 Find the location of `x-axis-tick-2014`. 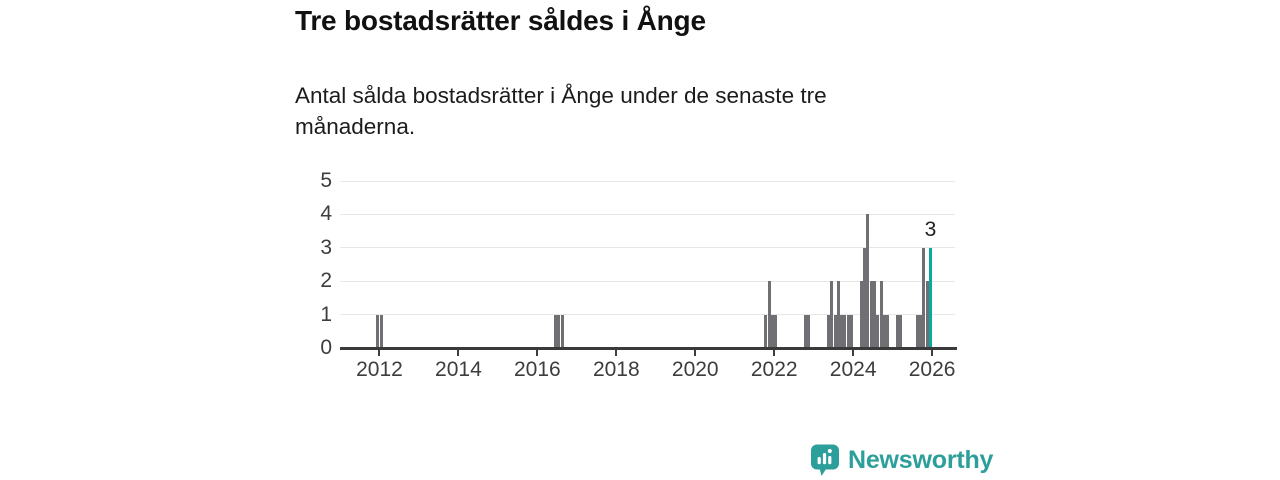

x-axis-tick-2014 is located at coordinates (458, 353).